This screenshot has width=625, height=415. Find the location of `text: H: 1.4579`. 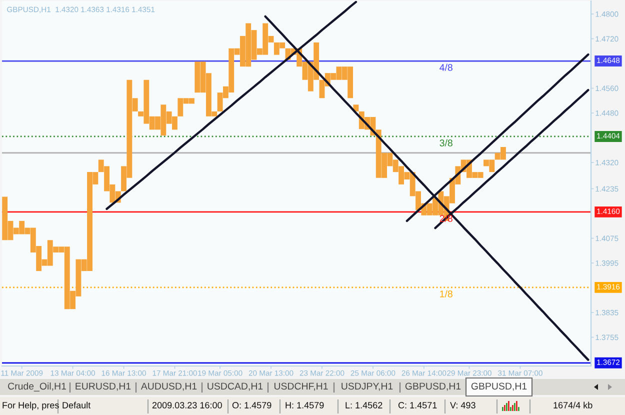

text: H: 1.4579 is located at coordinates (305, 405).